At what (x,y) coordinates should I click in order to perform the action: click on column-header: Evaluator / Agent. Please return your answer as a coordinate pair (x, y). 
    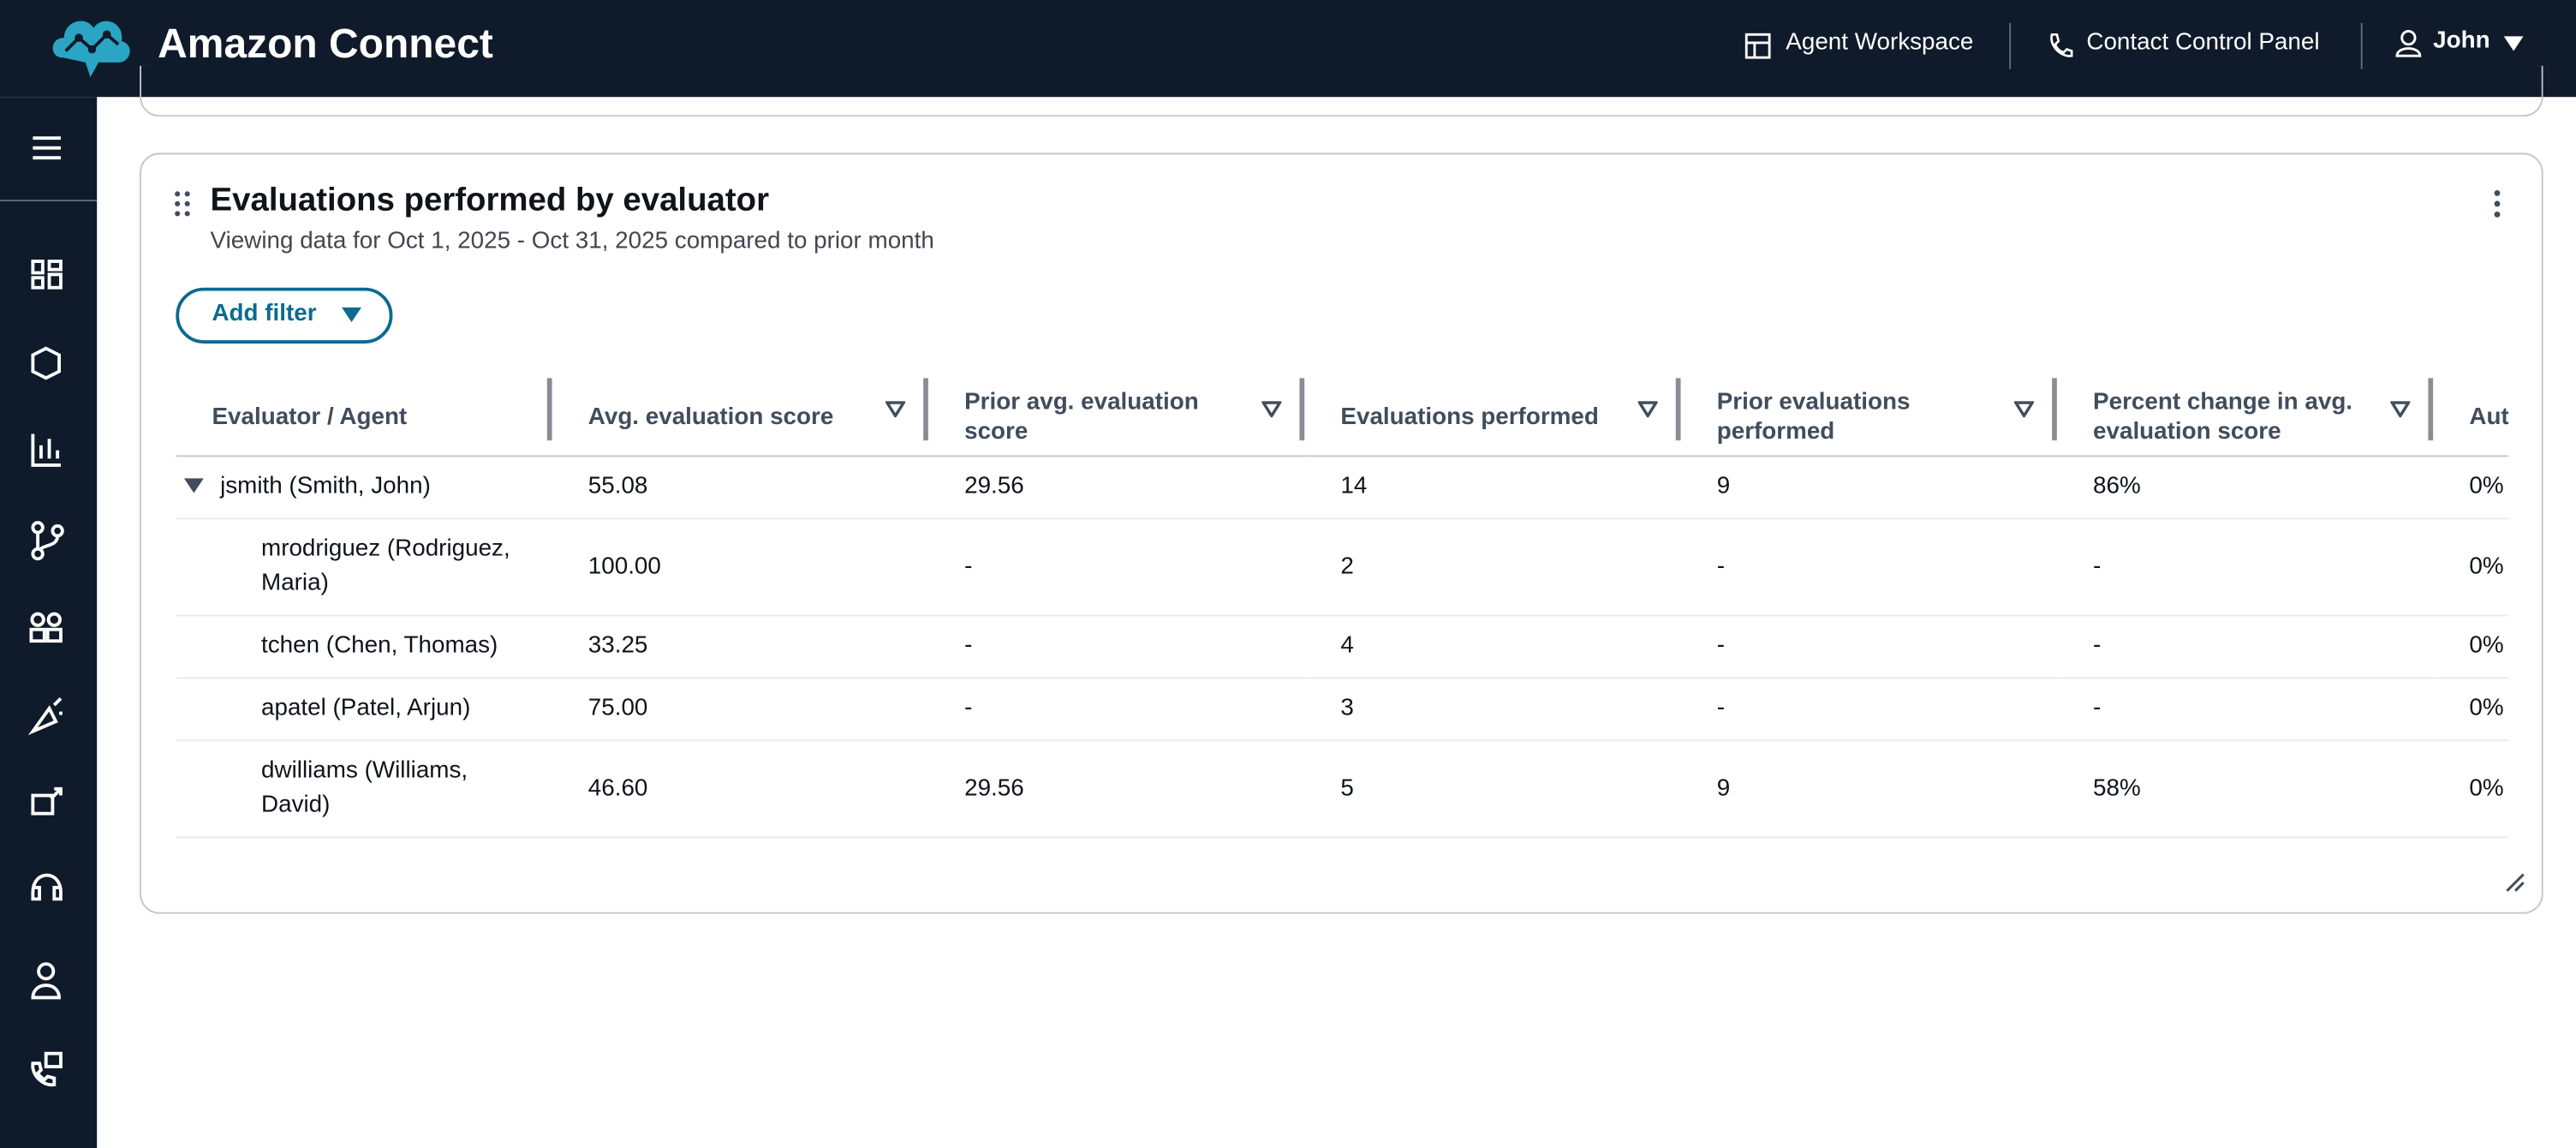
    Looking at the image, I should click on (364, 417).